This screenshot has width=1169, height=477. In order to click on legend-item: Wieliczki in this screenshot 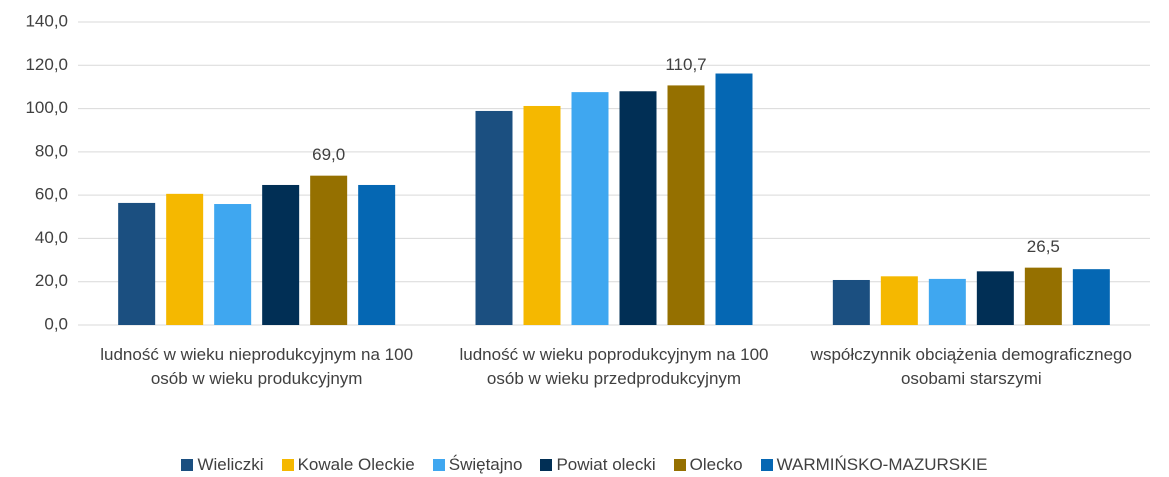, I will do `click(222, 465)`.